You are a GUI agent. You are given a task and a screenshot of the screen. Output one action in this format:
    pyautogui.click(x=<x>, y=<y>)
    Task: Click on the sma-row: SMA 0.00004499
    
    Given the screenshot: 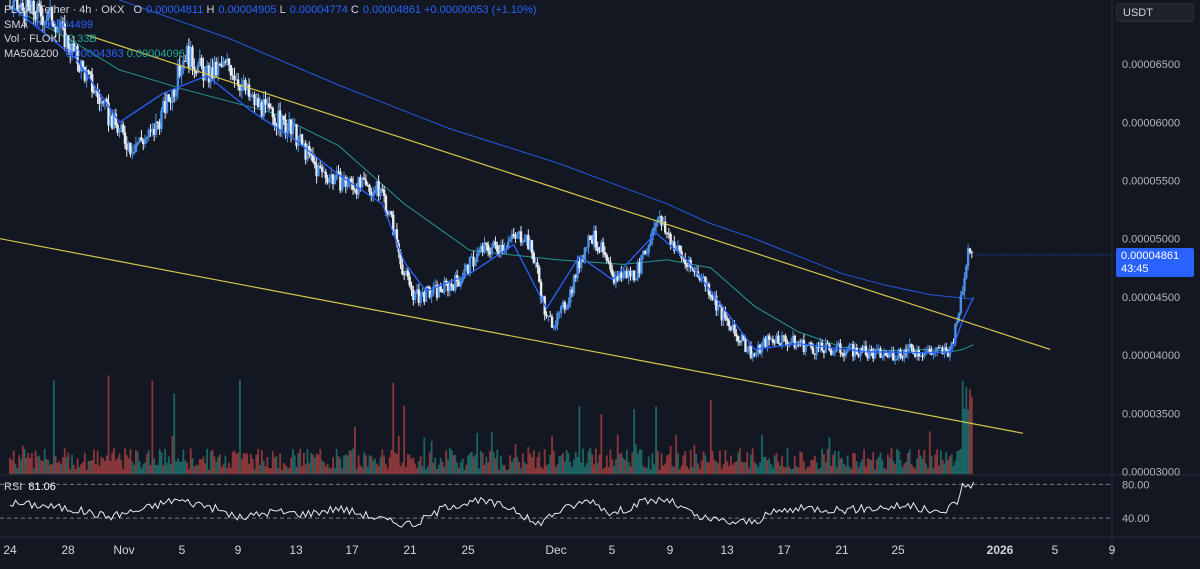 What is the action you would take?
    pyautogui.click(x=270, y=25)
    